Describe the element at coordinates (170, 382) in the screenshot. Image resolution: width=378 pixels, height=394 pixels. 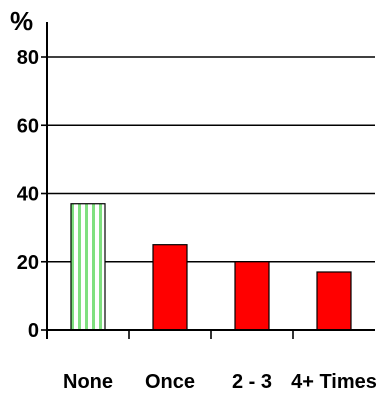
I see `category-label: Once` at that location.